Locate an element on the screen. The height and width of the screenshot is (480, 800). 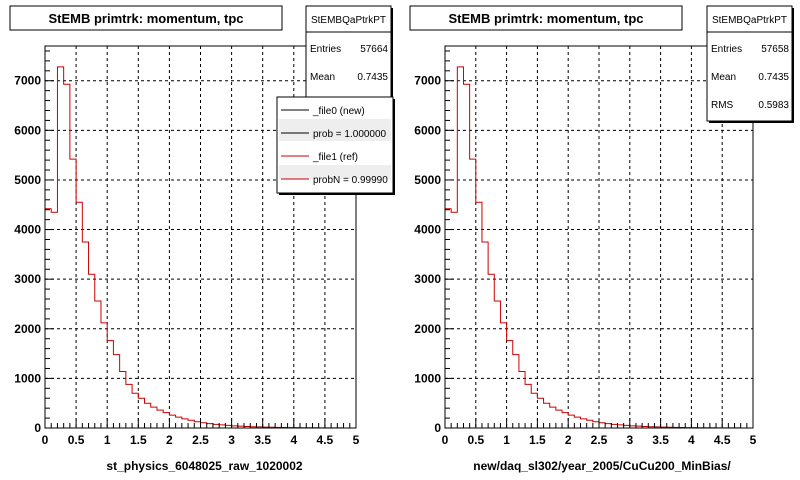
legend-entry: _file1 (ref) is located at coordinates (335, 157).